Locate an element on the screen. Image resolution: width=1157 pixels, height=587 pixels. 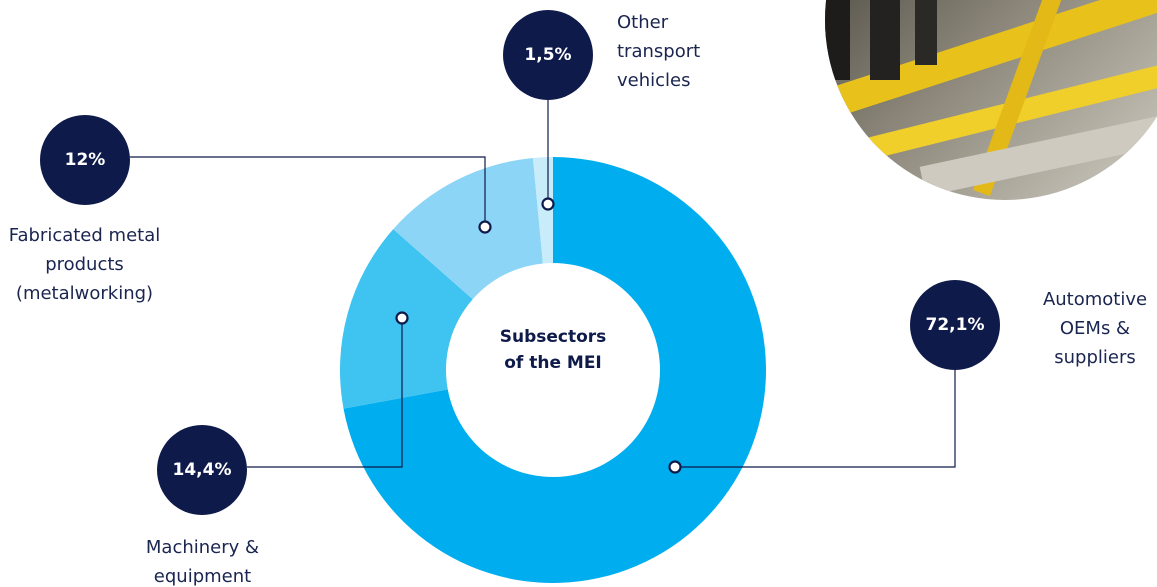
value-label: 1,5% is located at coordinates (548, 55).